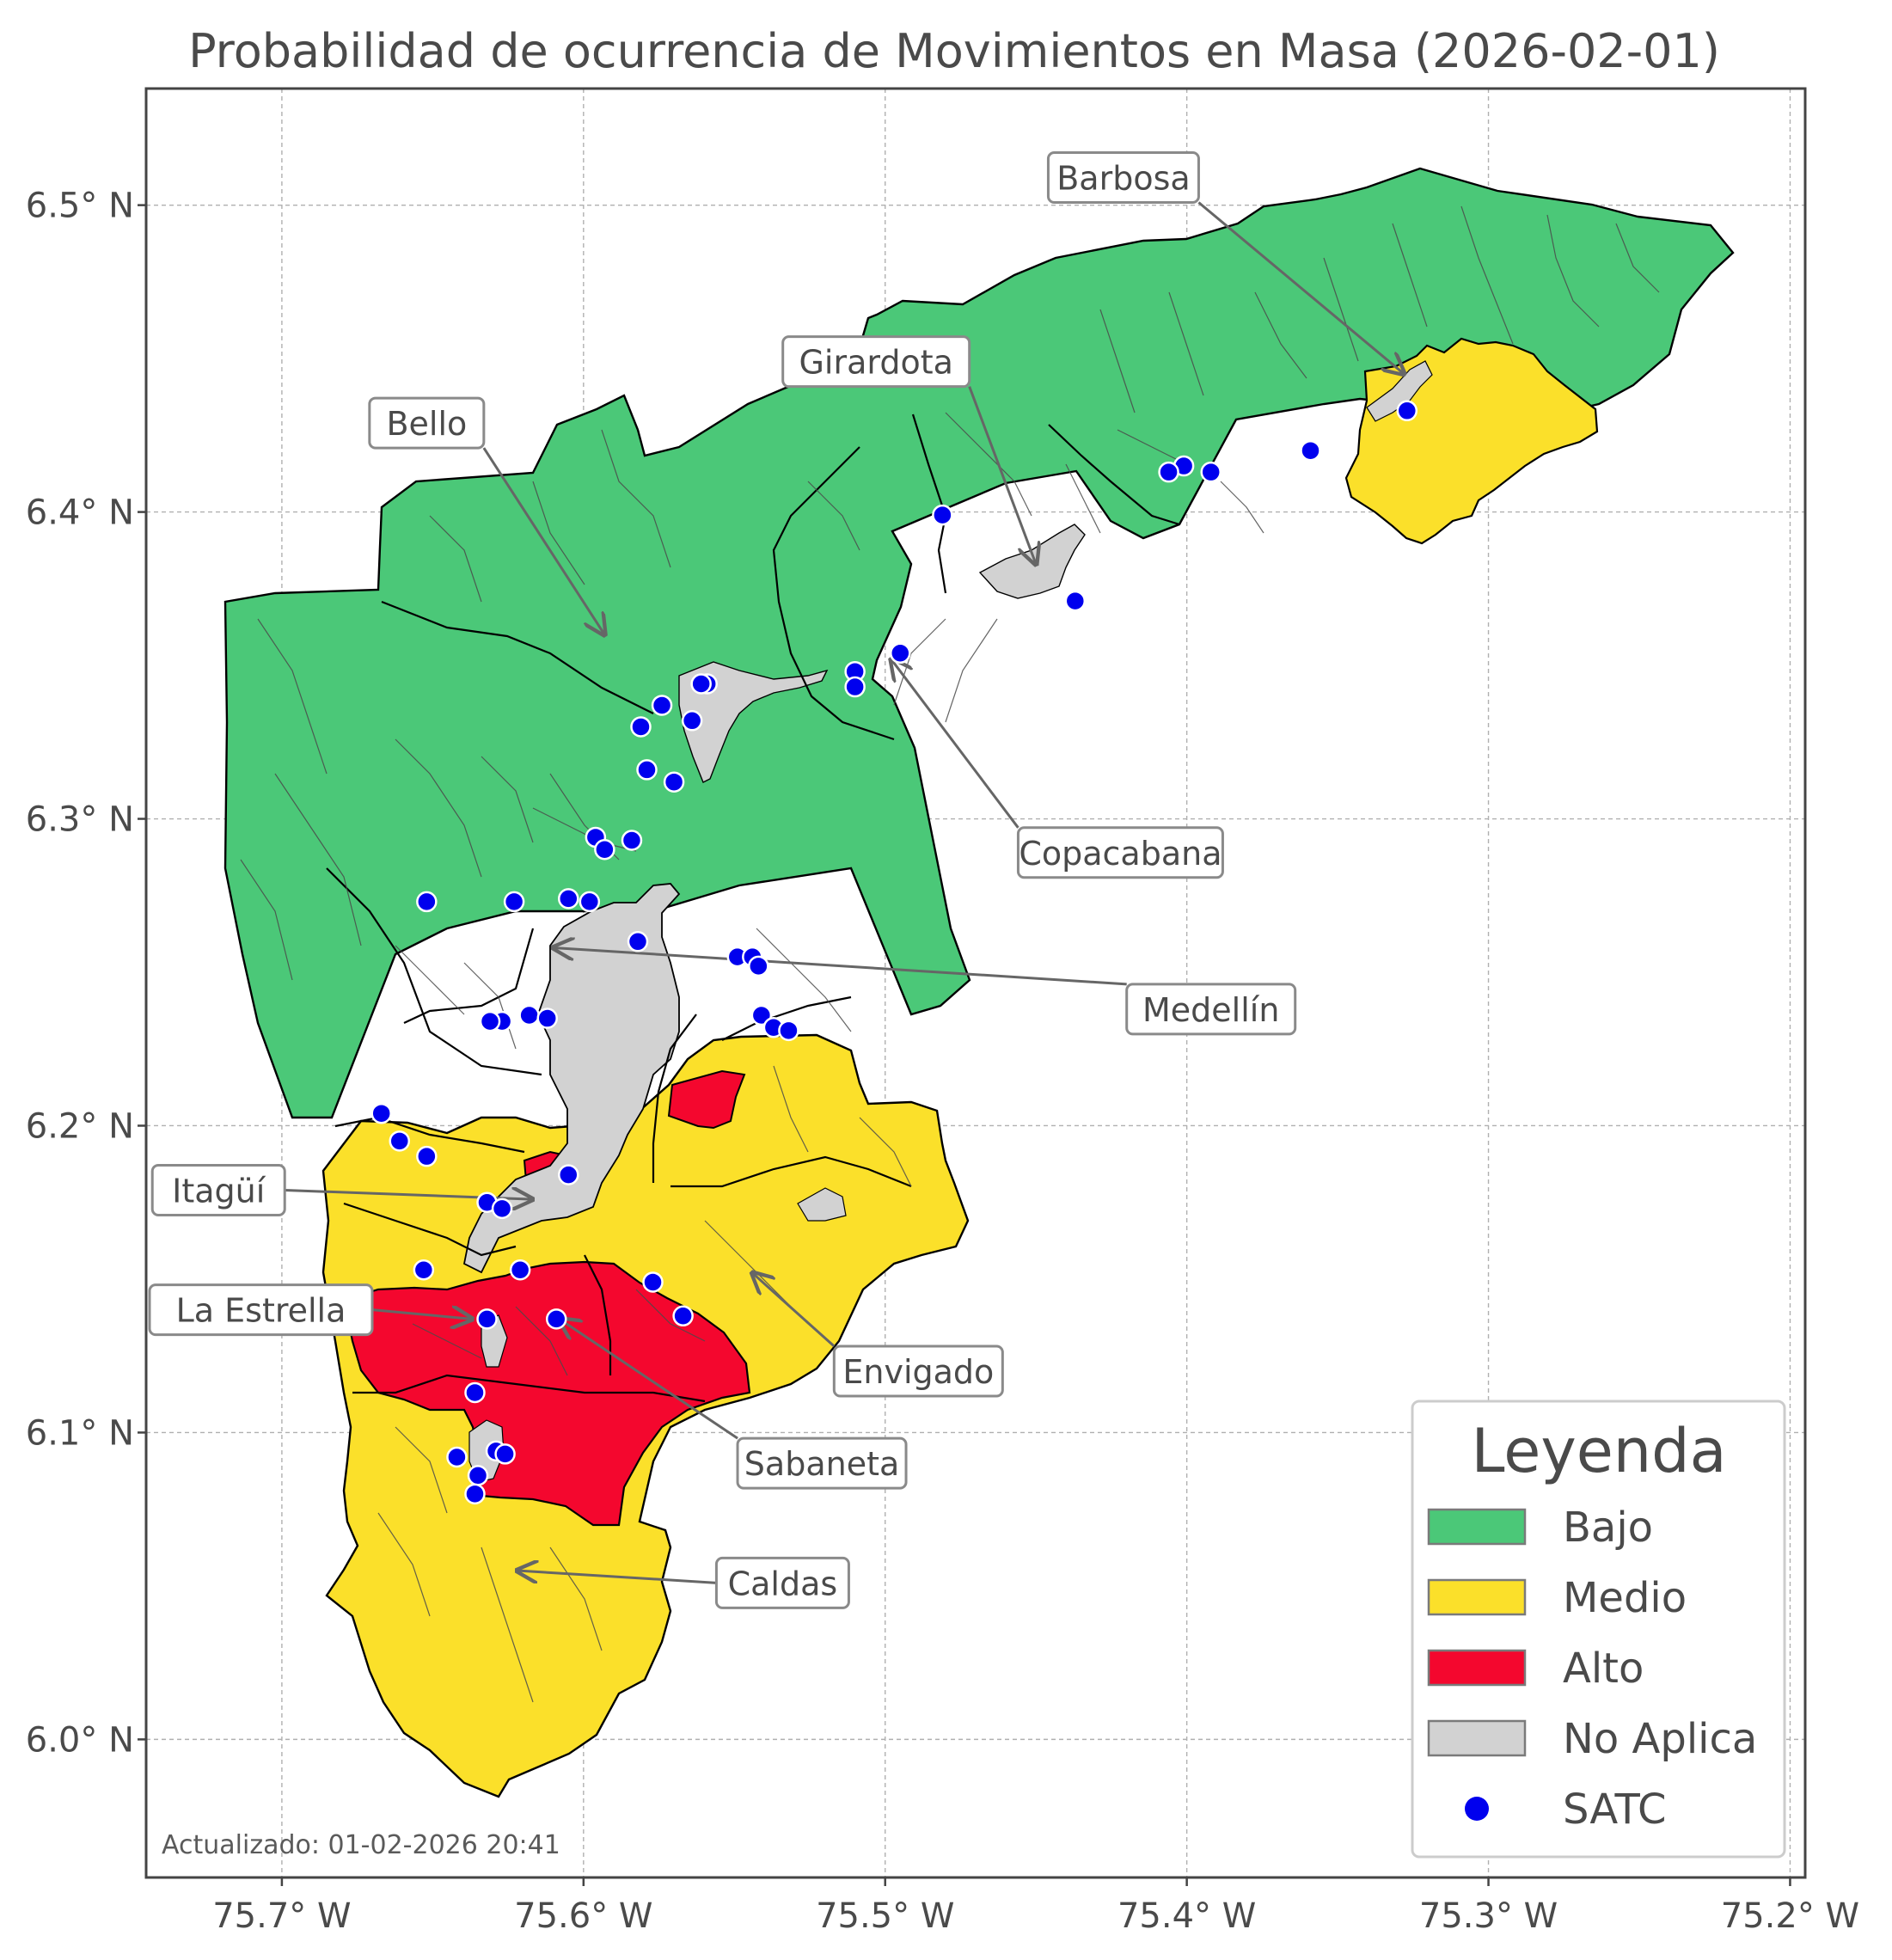  I want to click on municipality-label: Copacabana, so click(1120, 854).